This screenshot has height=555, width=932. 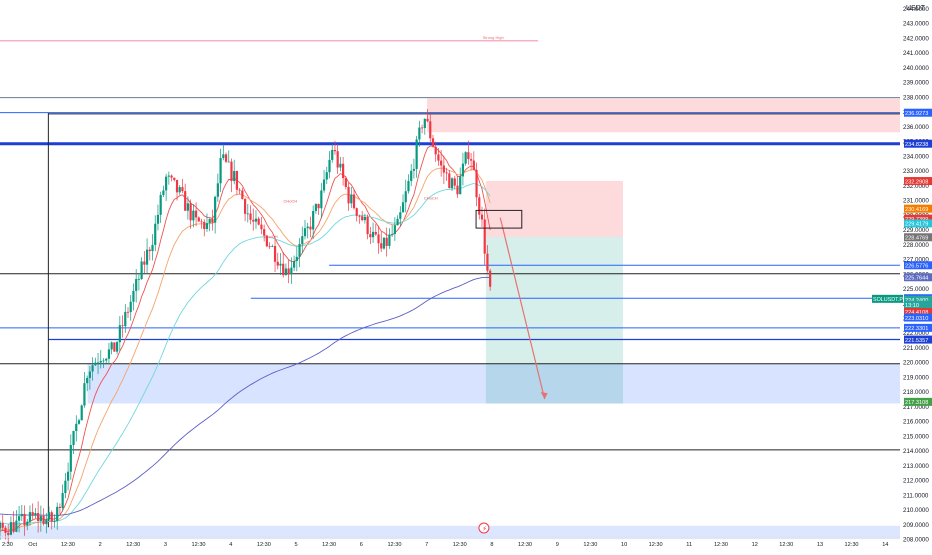 What do you see at coordinates (916, 407) in the screenshot?
I see `price-tick-label: 217.0000` at bounding box center [916, 407].